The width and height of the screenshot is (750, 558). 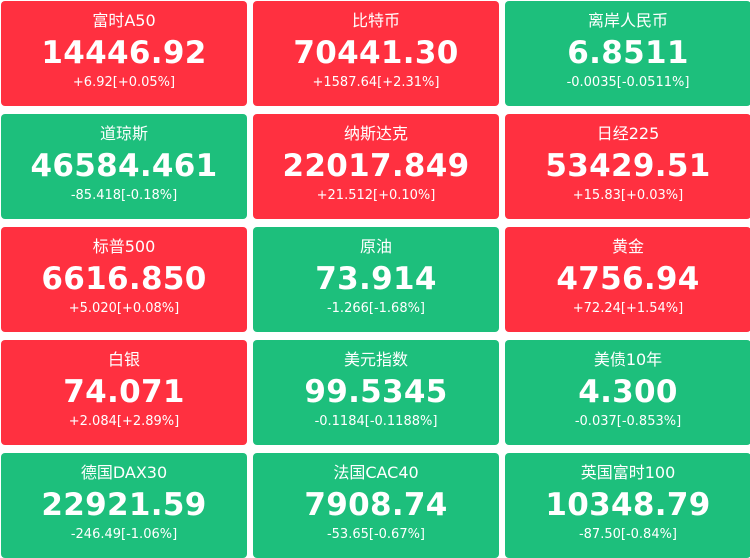 I want to click on market-name: 比特币, so click(x=375, y=20).